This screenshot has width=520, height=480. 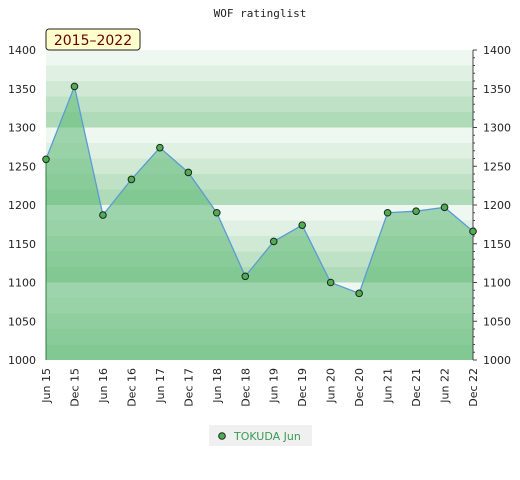 What do you see at coordinates (46, 386) in the screenshot?
I see `x-tick-label: Jun 15` at bounding box center [46, 386].